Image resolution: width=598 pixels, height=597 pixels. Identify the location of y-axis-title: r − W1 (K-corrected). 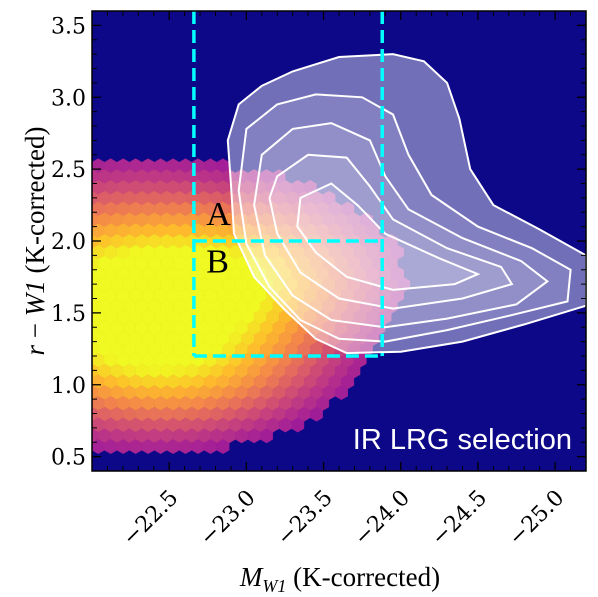
(35, 241).